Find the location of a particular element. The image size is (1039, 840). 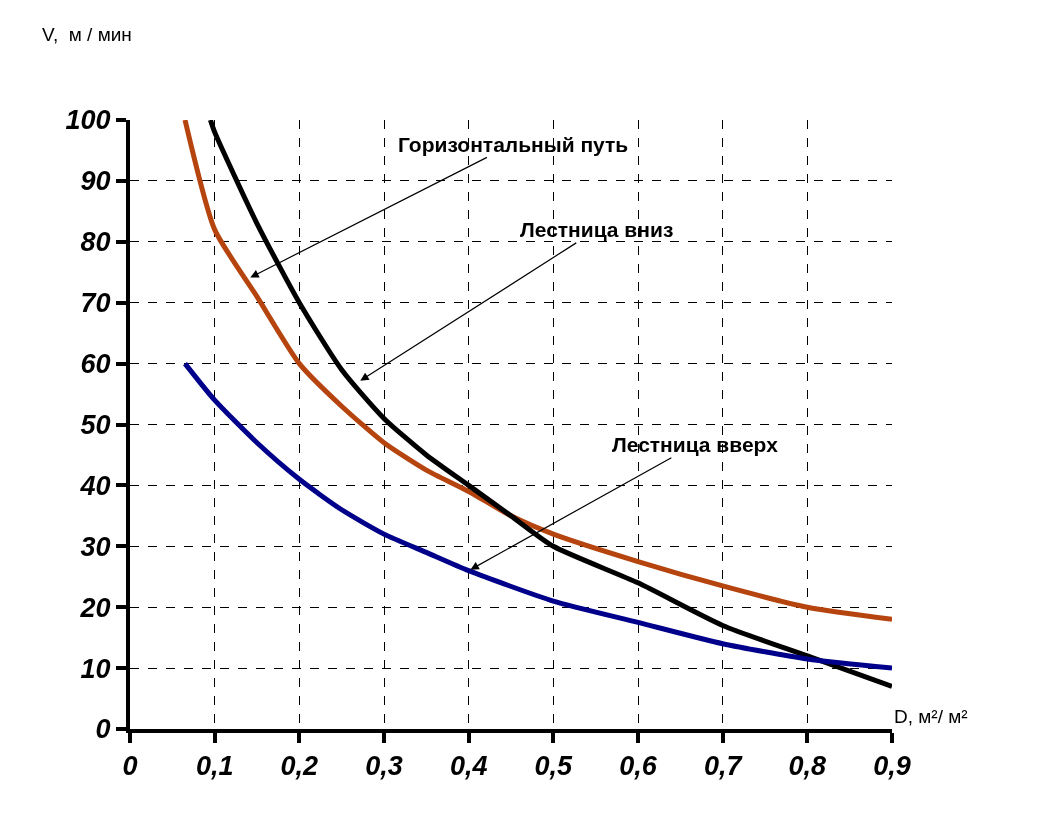

annotation: Горизонтальный путь is located at coordinates (513, 144).